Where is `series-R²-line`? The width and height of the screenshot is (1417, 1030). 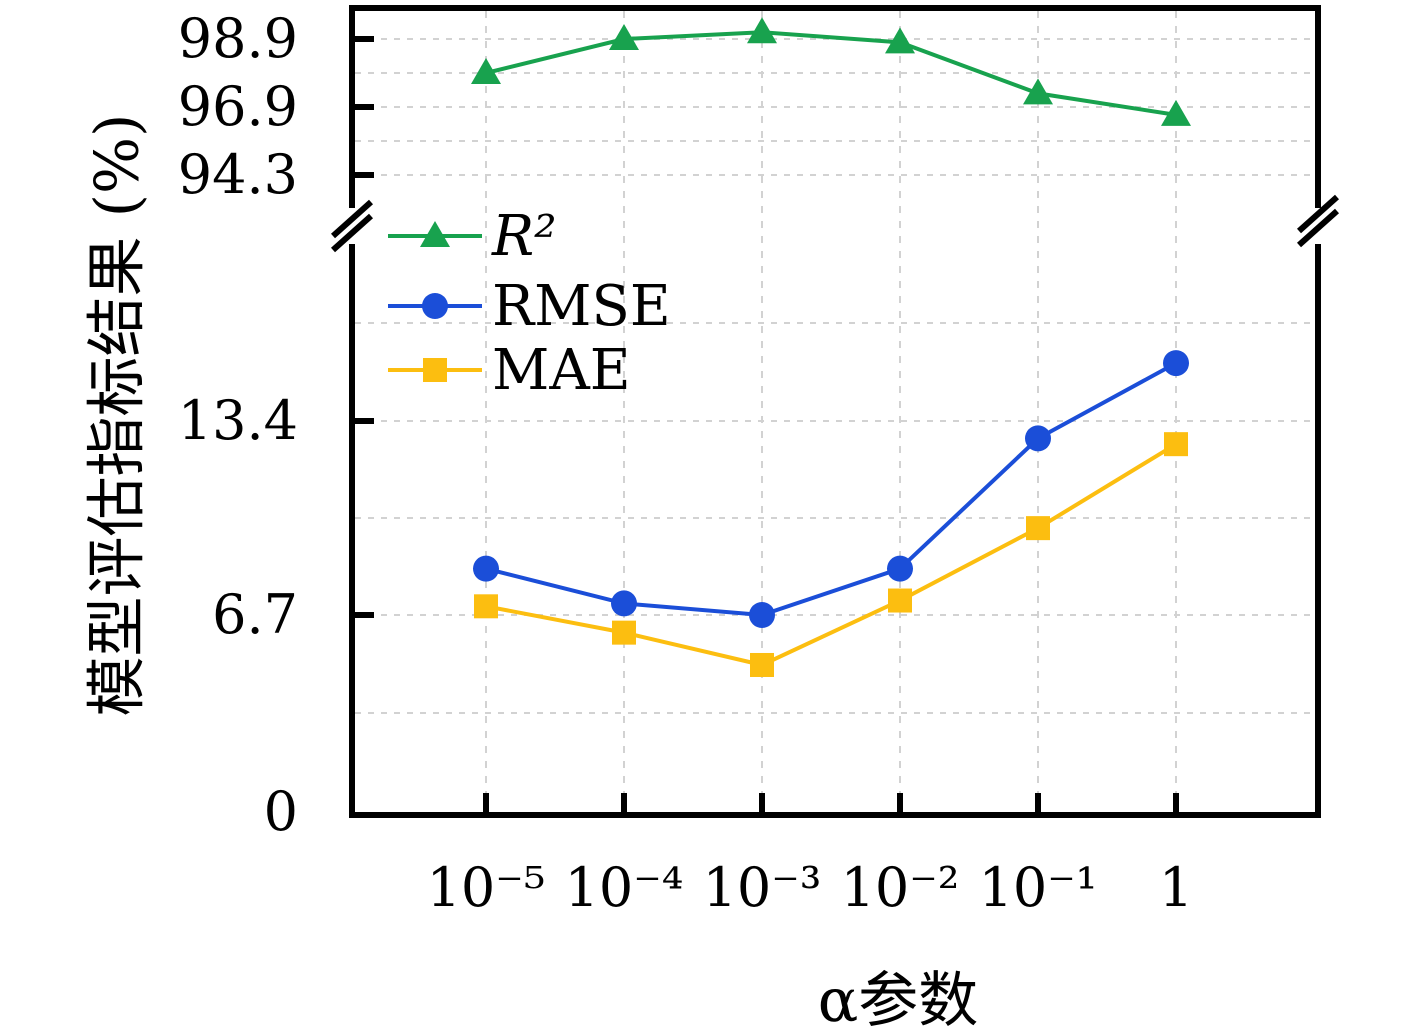 series-R²-line is located at coordinates (831, 73).